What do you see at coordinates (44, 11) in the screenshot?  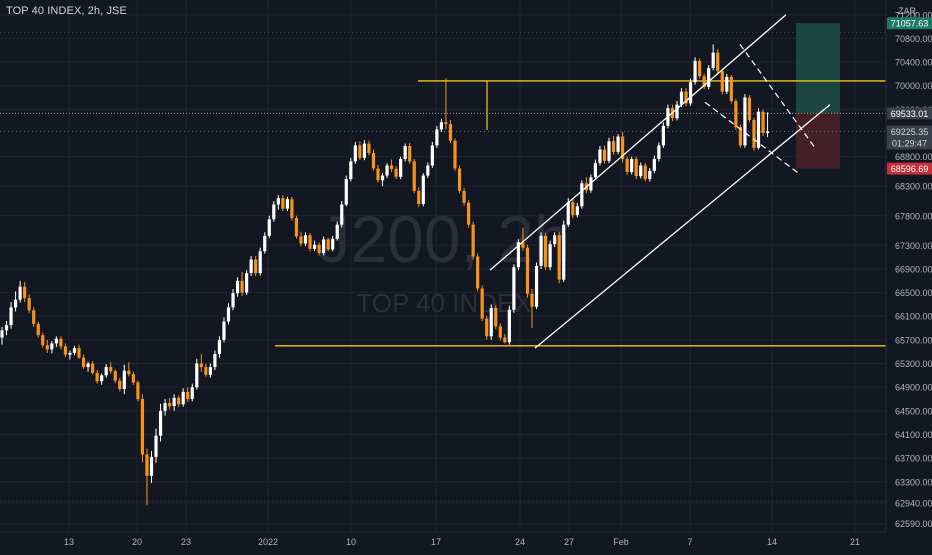 I see `symbol-title: TOP 40 INDEX` at bounding box center [44, 11].